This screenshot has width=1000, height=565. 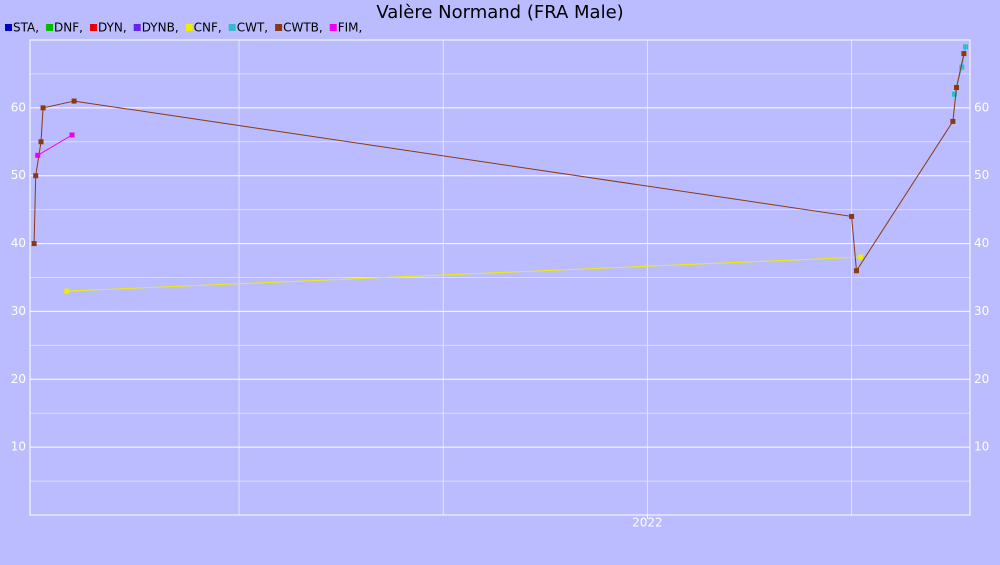 What do you see at coordinates (18, 107) in the screenshot?
I see `y-tick-label: 60` at bounding box center [18, 107].